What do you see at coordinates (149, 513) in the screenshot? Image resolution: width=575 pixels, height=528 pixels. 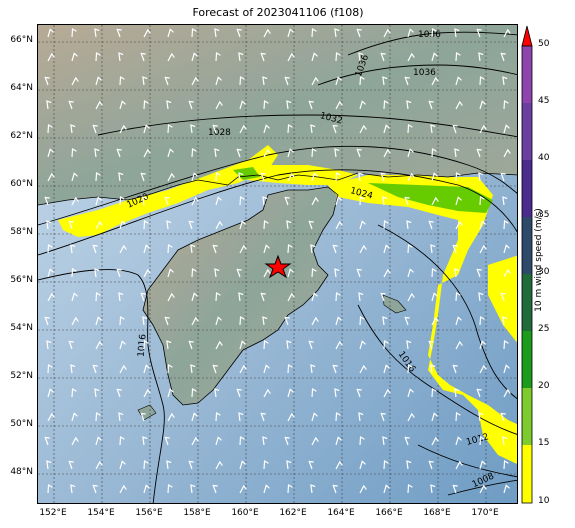 I see `lon-label: 156°E` at bounding box center [149, 513].